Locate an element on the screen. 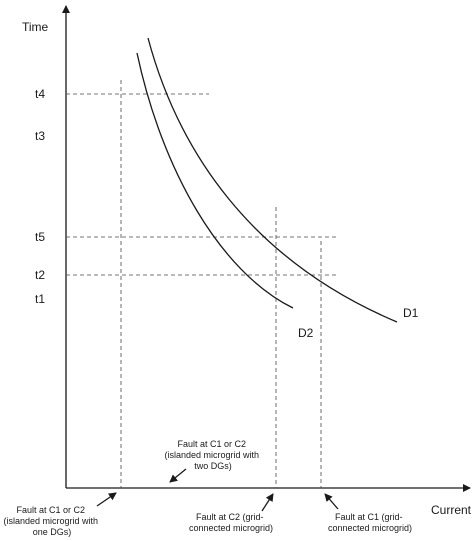 This screenshot has height=541, width=474. note-fault-c2-line-1: Fault at C2 (grid- is located at coordinates (230, 517).